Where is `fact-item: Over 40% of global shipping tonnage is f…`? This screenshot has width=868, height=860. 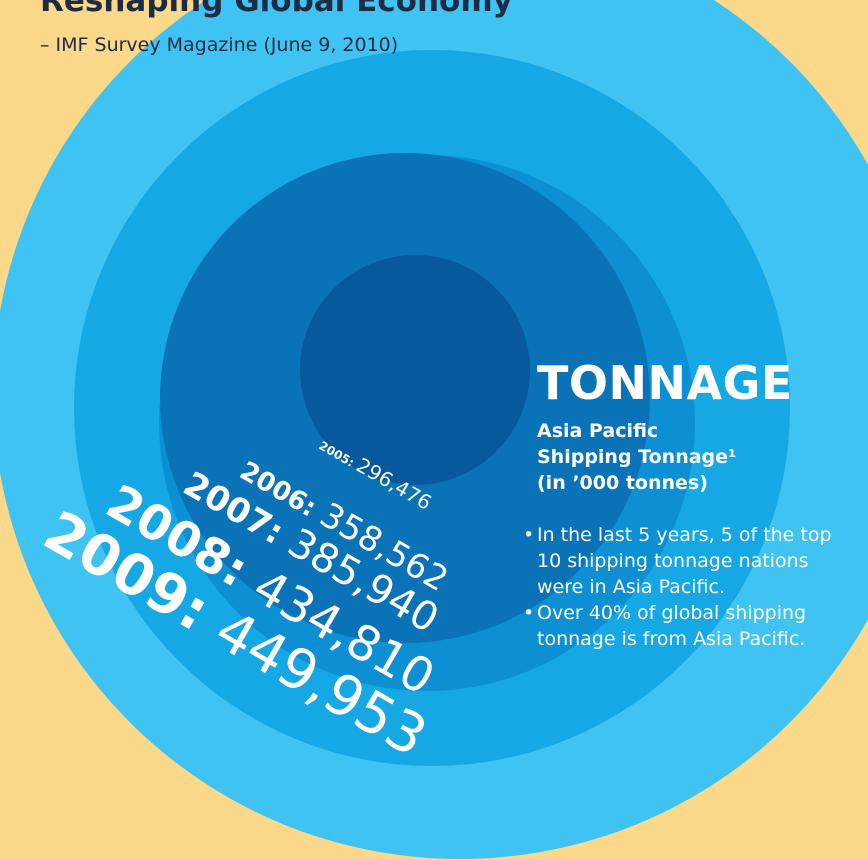 fact-item: Over 40% of global shipping tonnage is f… is located at coordinates (688, 626).